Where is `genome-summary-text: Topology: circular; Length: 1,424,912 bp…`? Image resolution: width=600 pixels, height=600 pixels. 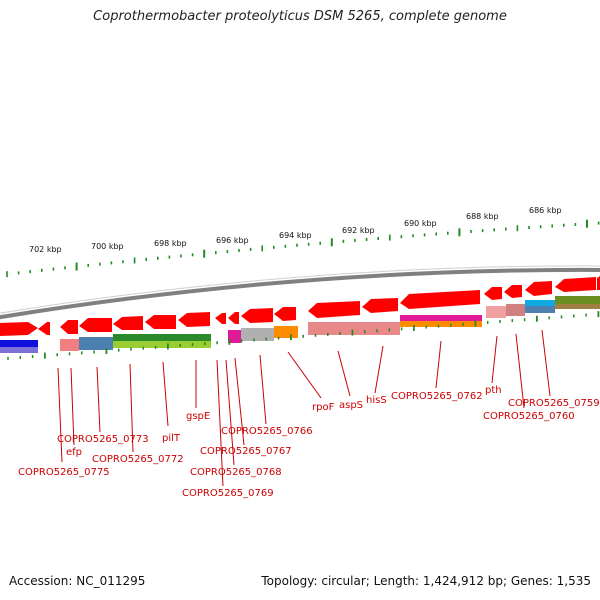 genome-summary-text: Topology: circular; Length: 1,424,912 bp… is located at coordinates (426, 581).